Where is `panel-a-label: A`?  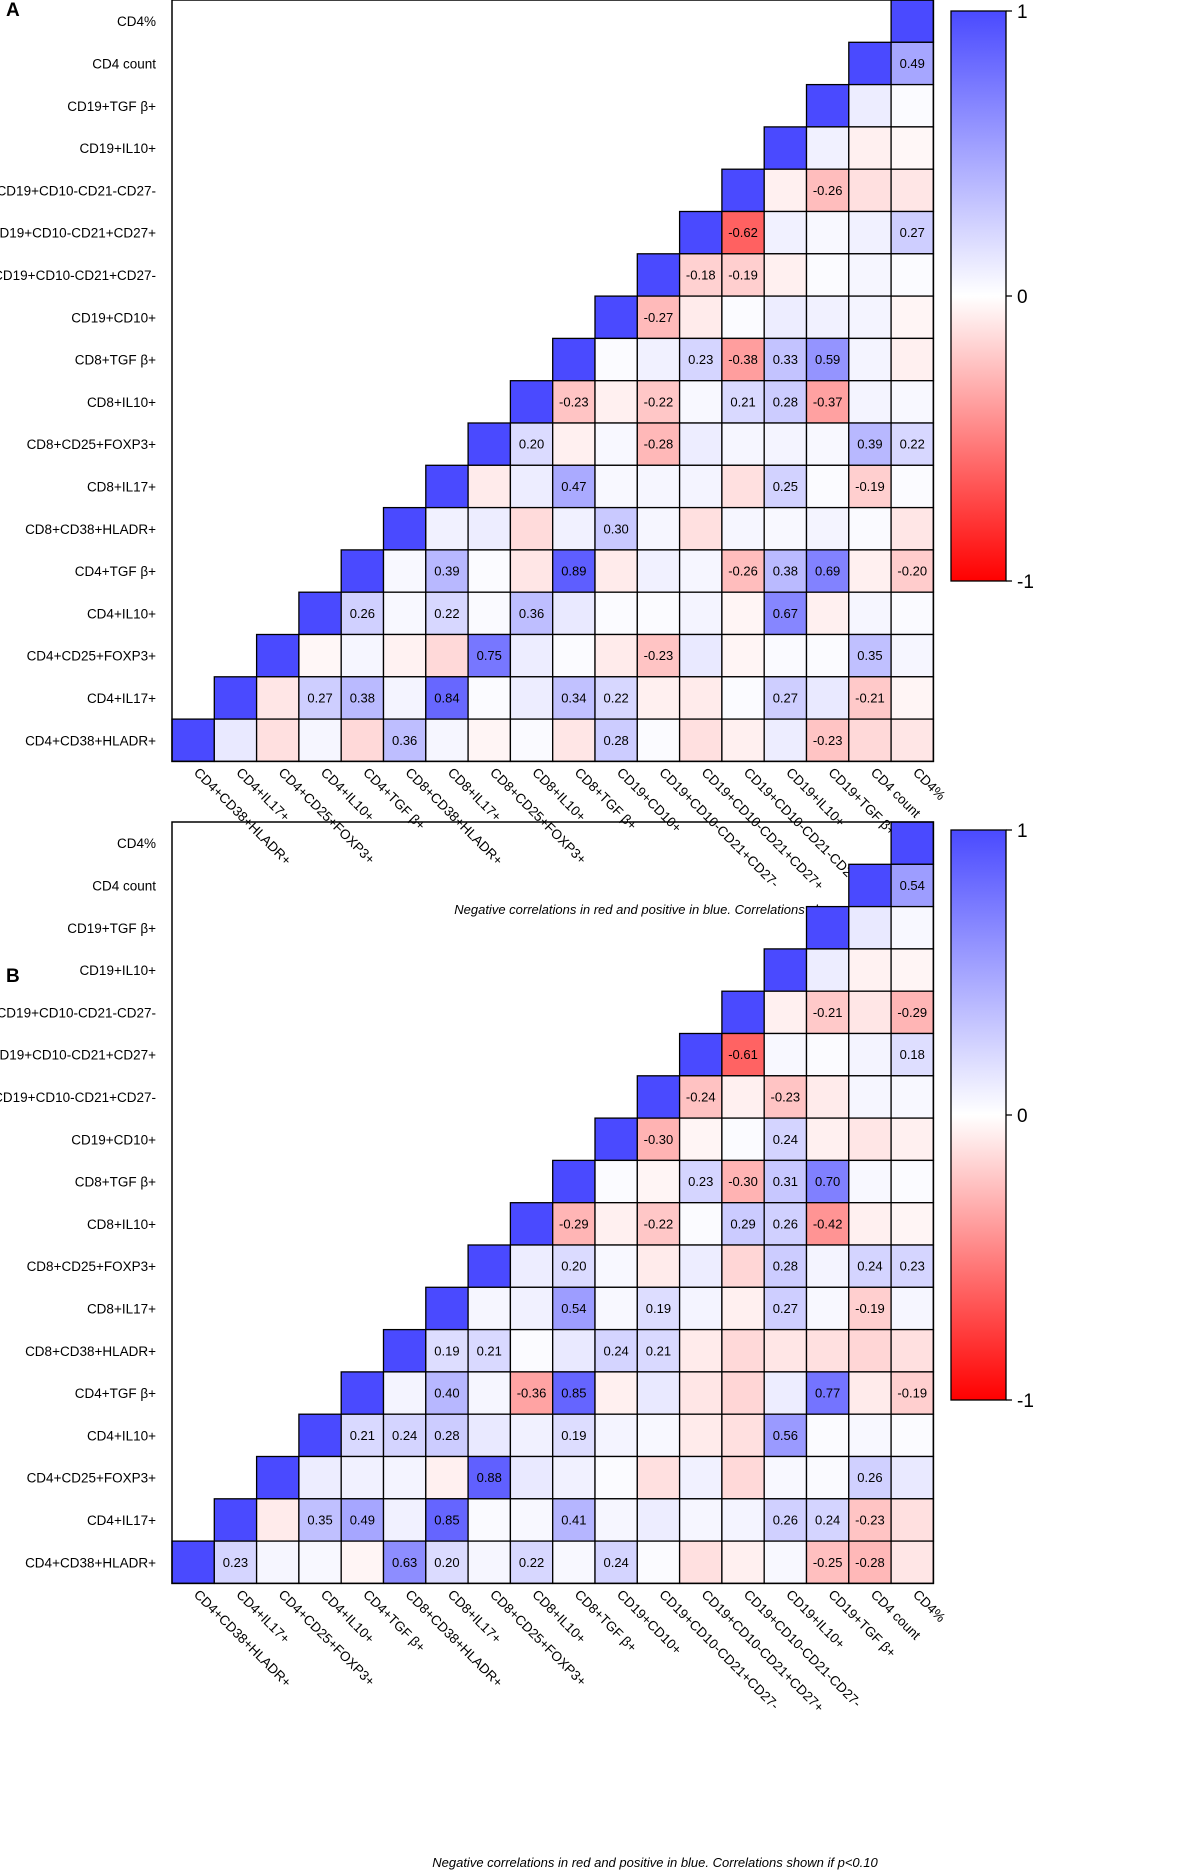 panel-a-label: A is located at coordinates (13, 10).